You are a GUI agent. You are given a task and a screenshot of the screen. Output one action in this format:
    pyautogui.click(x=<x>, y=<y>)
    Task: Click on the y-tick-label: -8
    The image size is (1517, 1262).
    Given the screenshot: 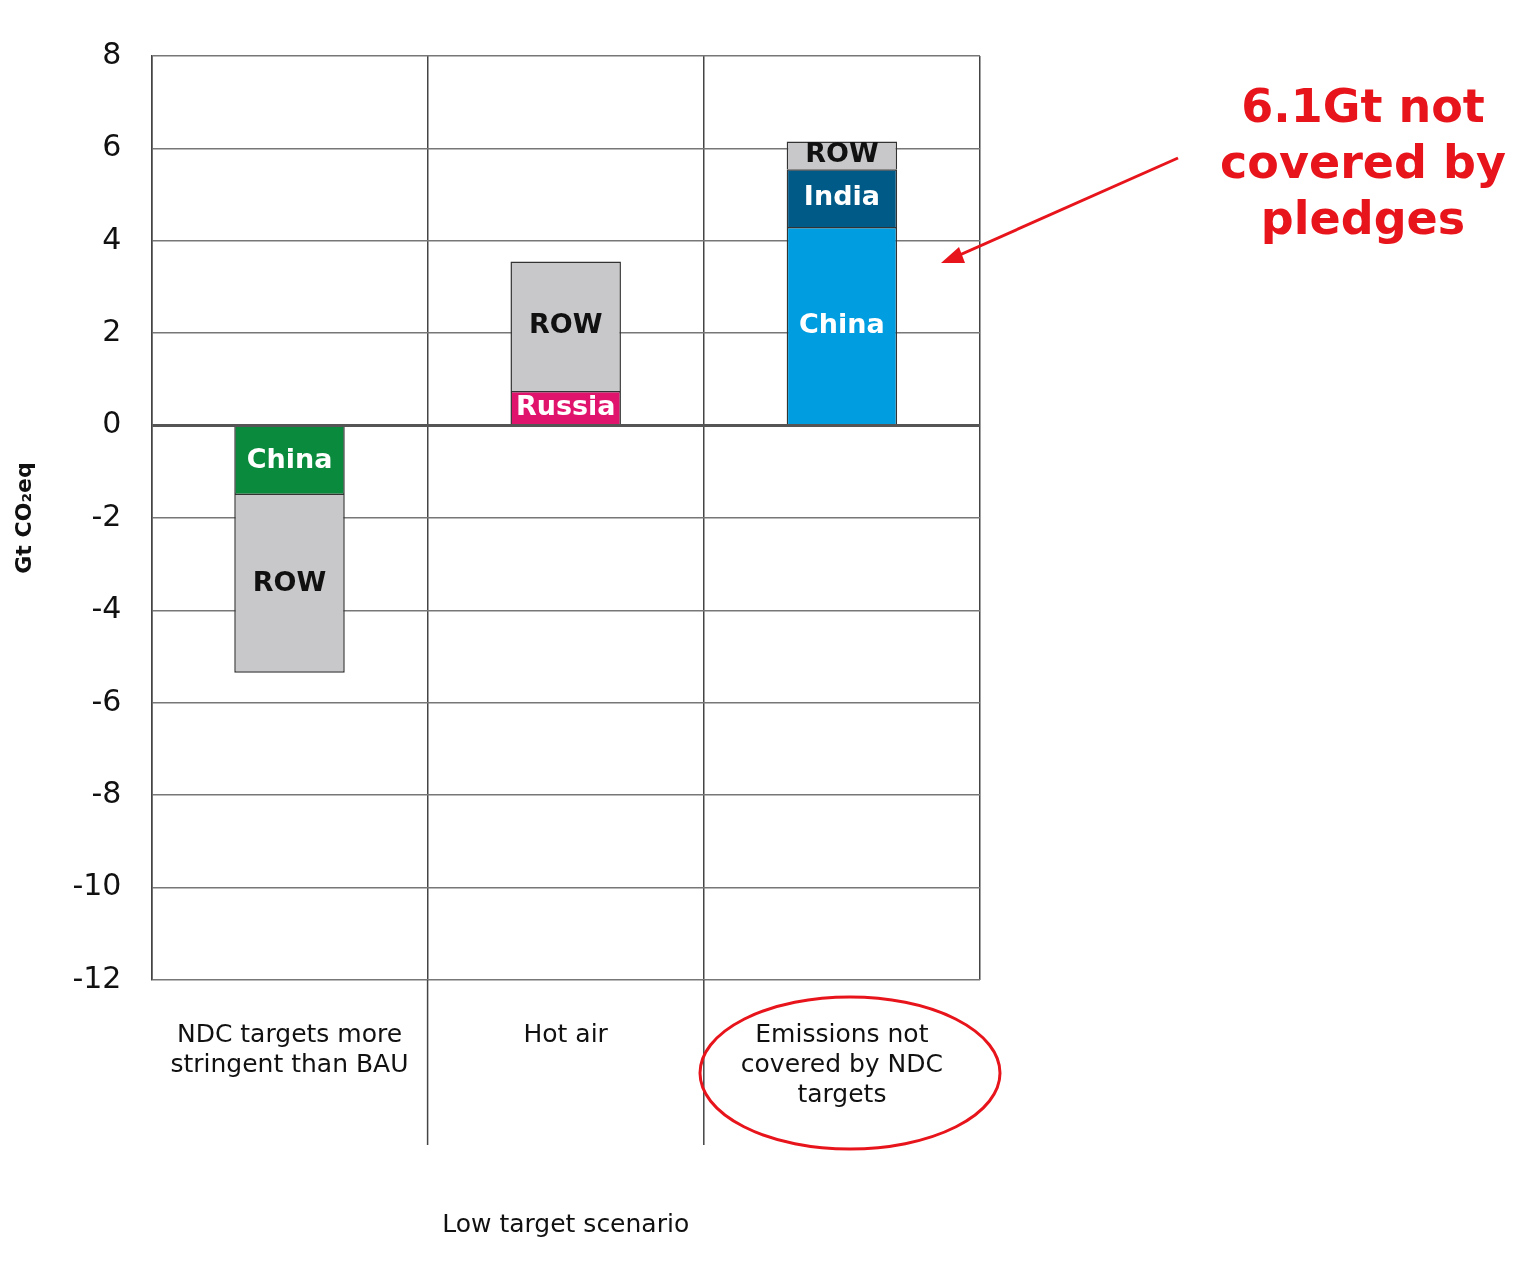 What is the action you would take?
    pyautogui.click(x=106, y=792)
    